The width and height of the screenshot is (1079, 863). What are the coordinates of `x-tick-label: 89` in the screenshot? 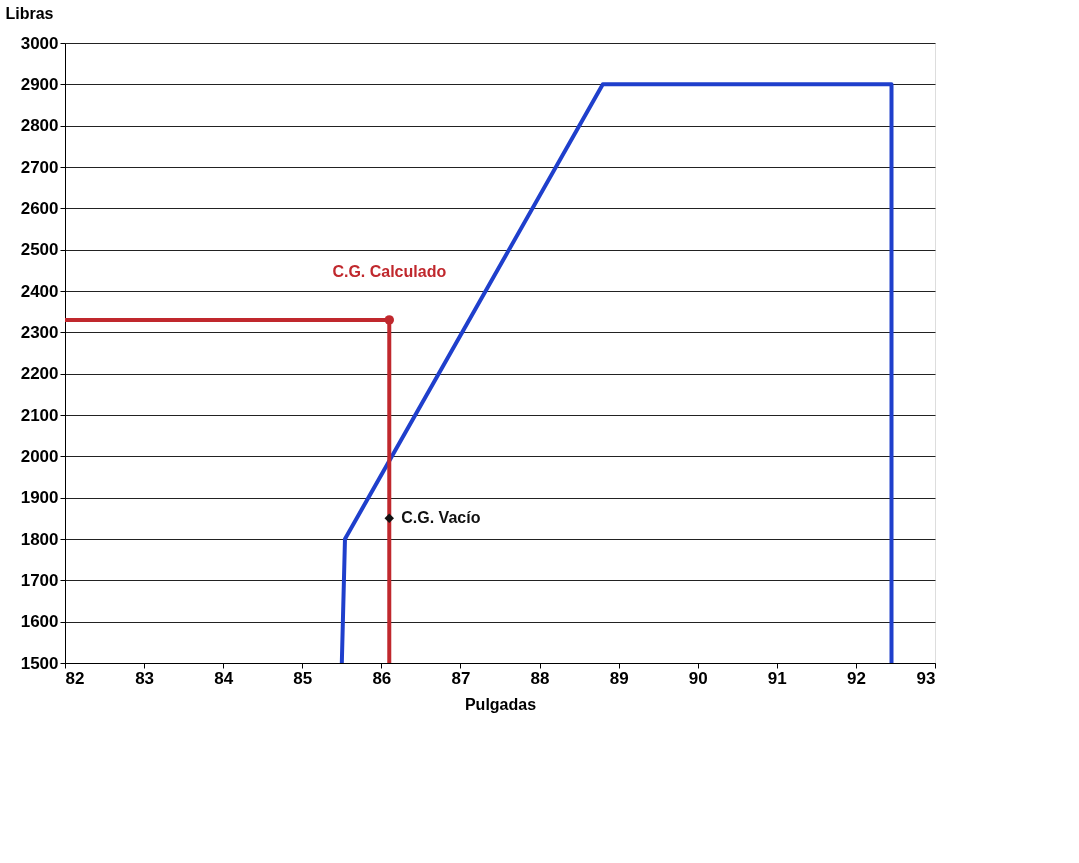 It's located at (619, 678).